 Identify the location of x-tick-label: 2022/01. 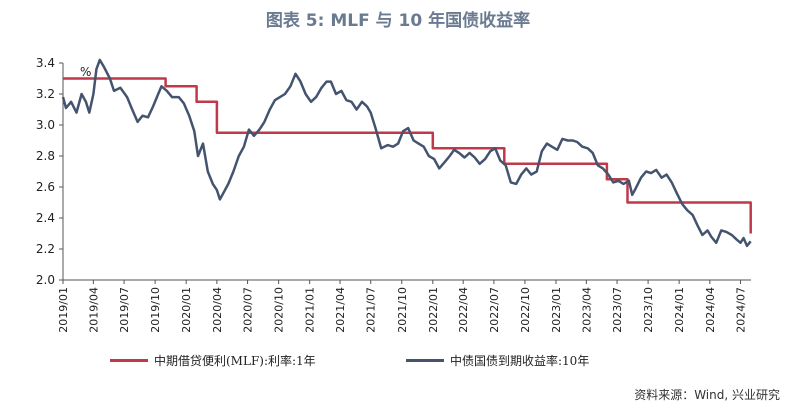
(433, 310).